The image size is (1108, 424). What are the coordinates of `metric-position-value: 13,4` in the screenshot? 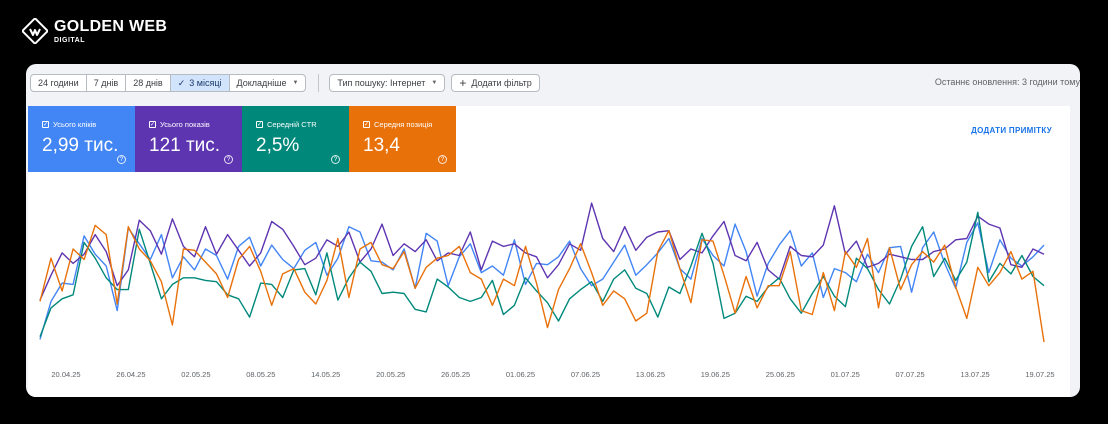 It's located at (381, 145).